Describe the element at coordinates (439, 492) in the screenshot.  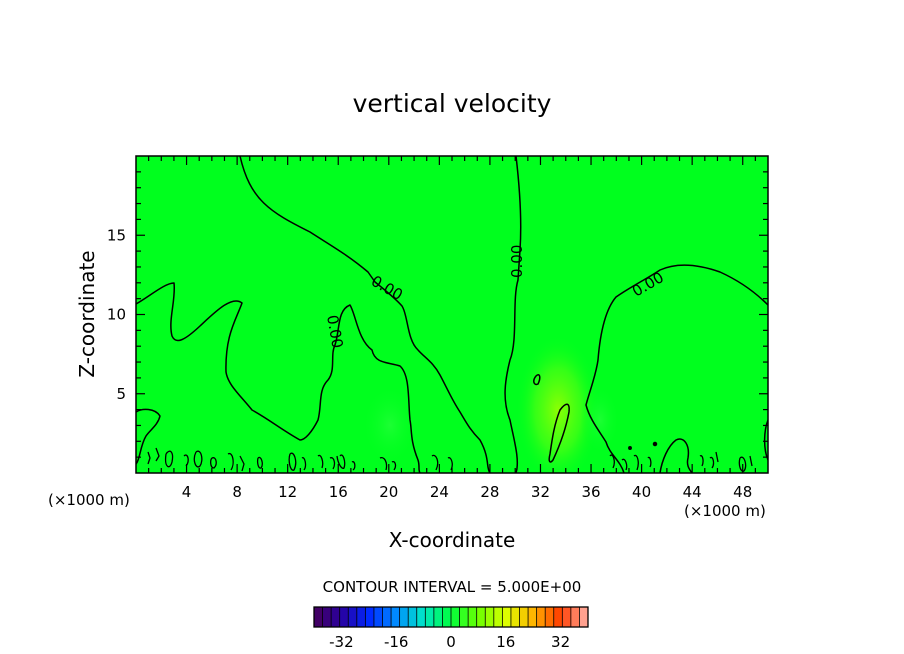
I see `x-tick-label: 24` at that location.